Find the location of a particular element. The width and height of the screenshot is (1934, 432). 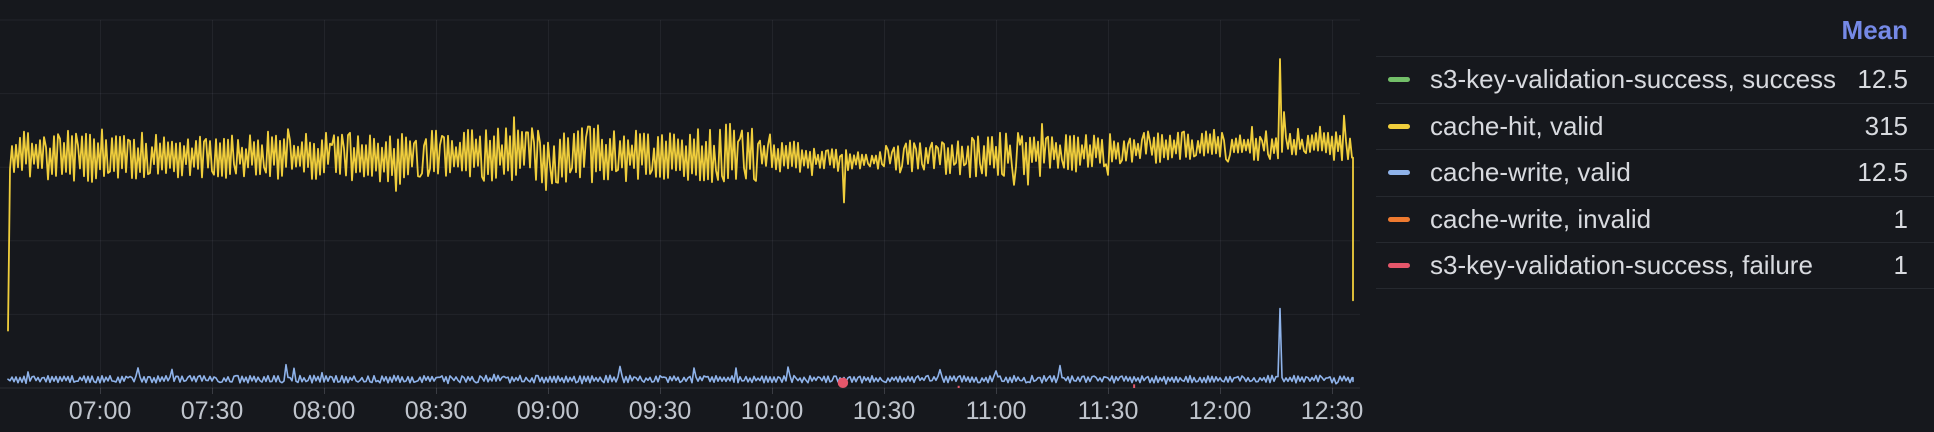

series-label: cache-hit, valid is located at coordinates (1517, 125).